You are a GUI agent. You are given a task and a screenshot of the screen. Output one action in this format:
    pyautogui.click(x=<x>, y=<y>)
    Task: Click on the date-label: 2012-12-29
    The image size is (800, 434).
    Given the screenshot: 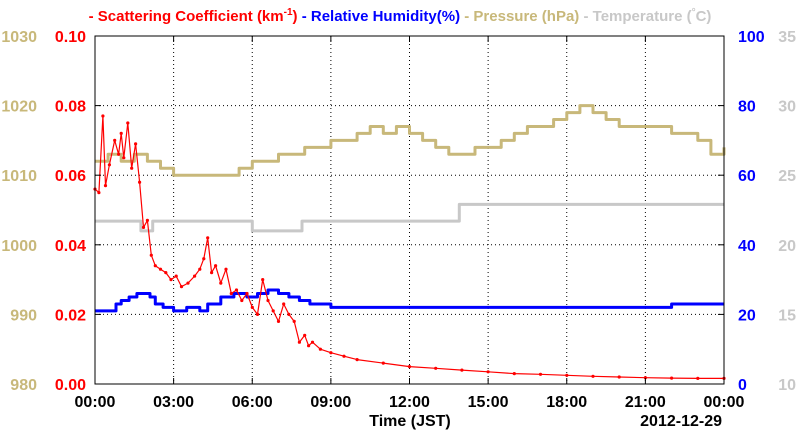 What is the action you would take?
    pyautogui.click(x=681, y=421)
    